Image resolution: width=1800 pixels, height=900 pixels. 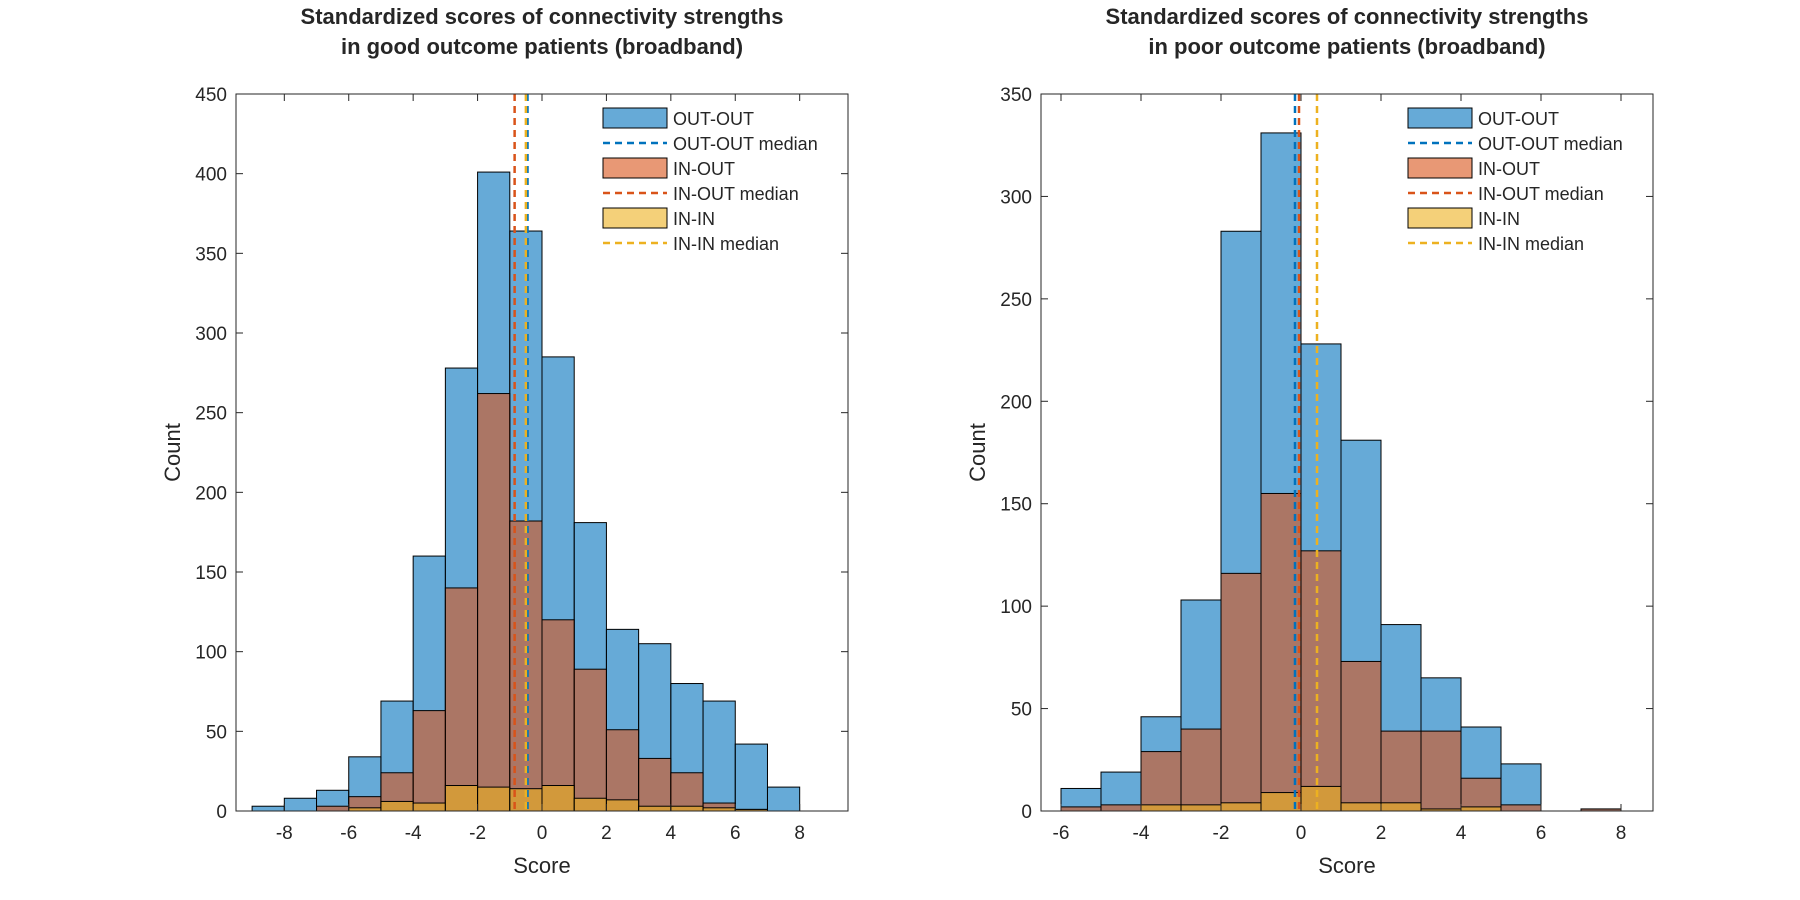 I want to click on legend-label: OUT-OUT median, so click(x=745, y=144).